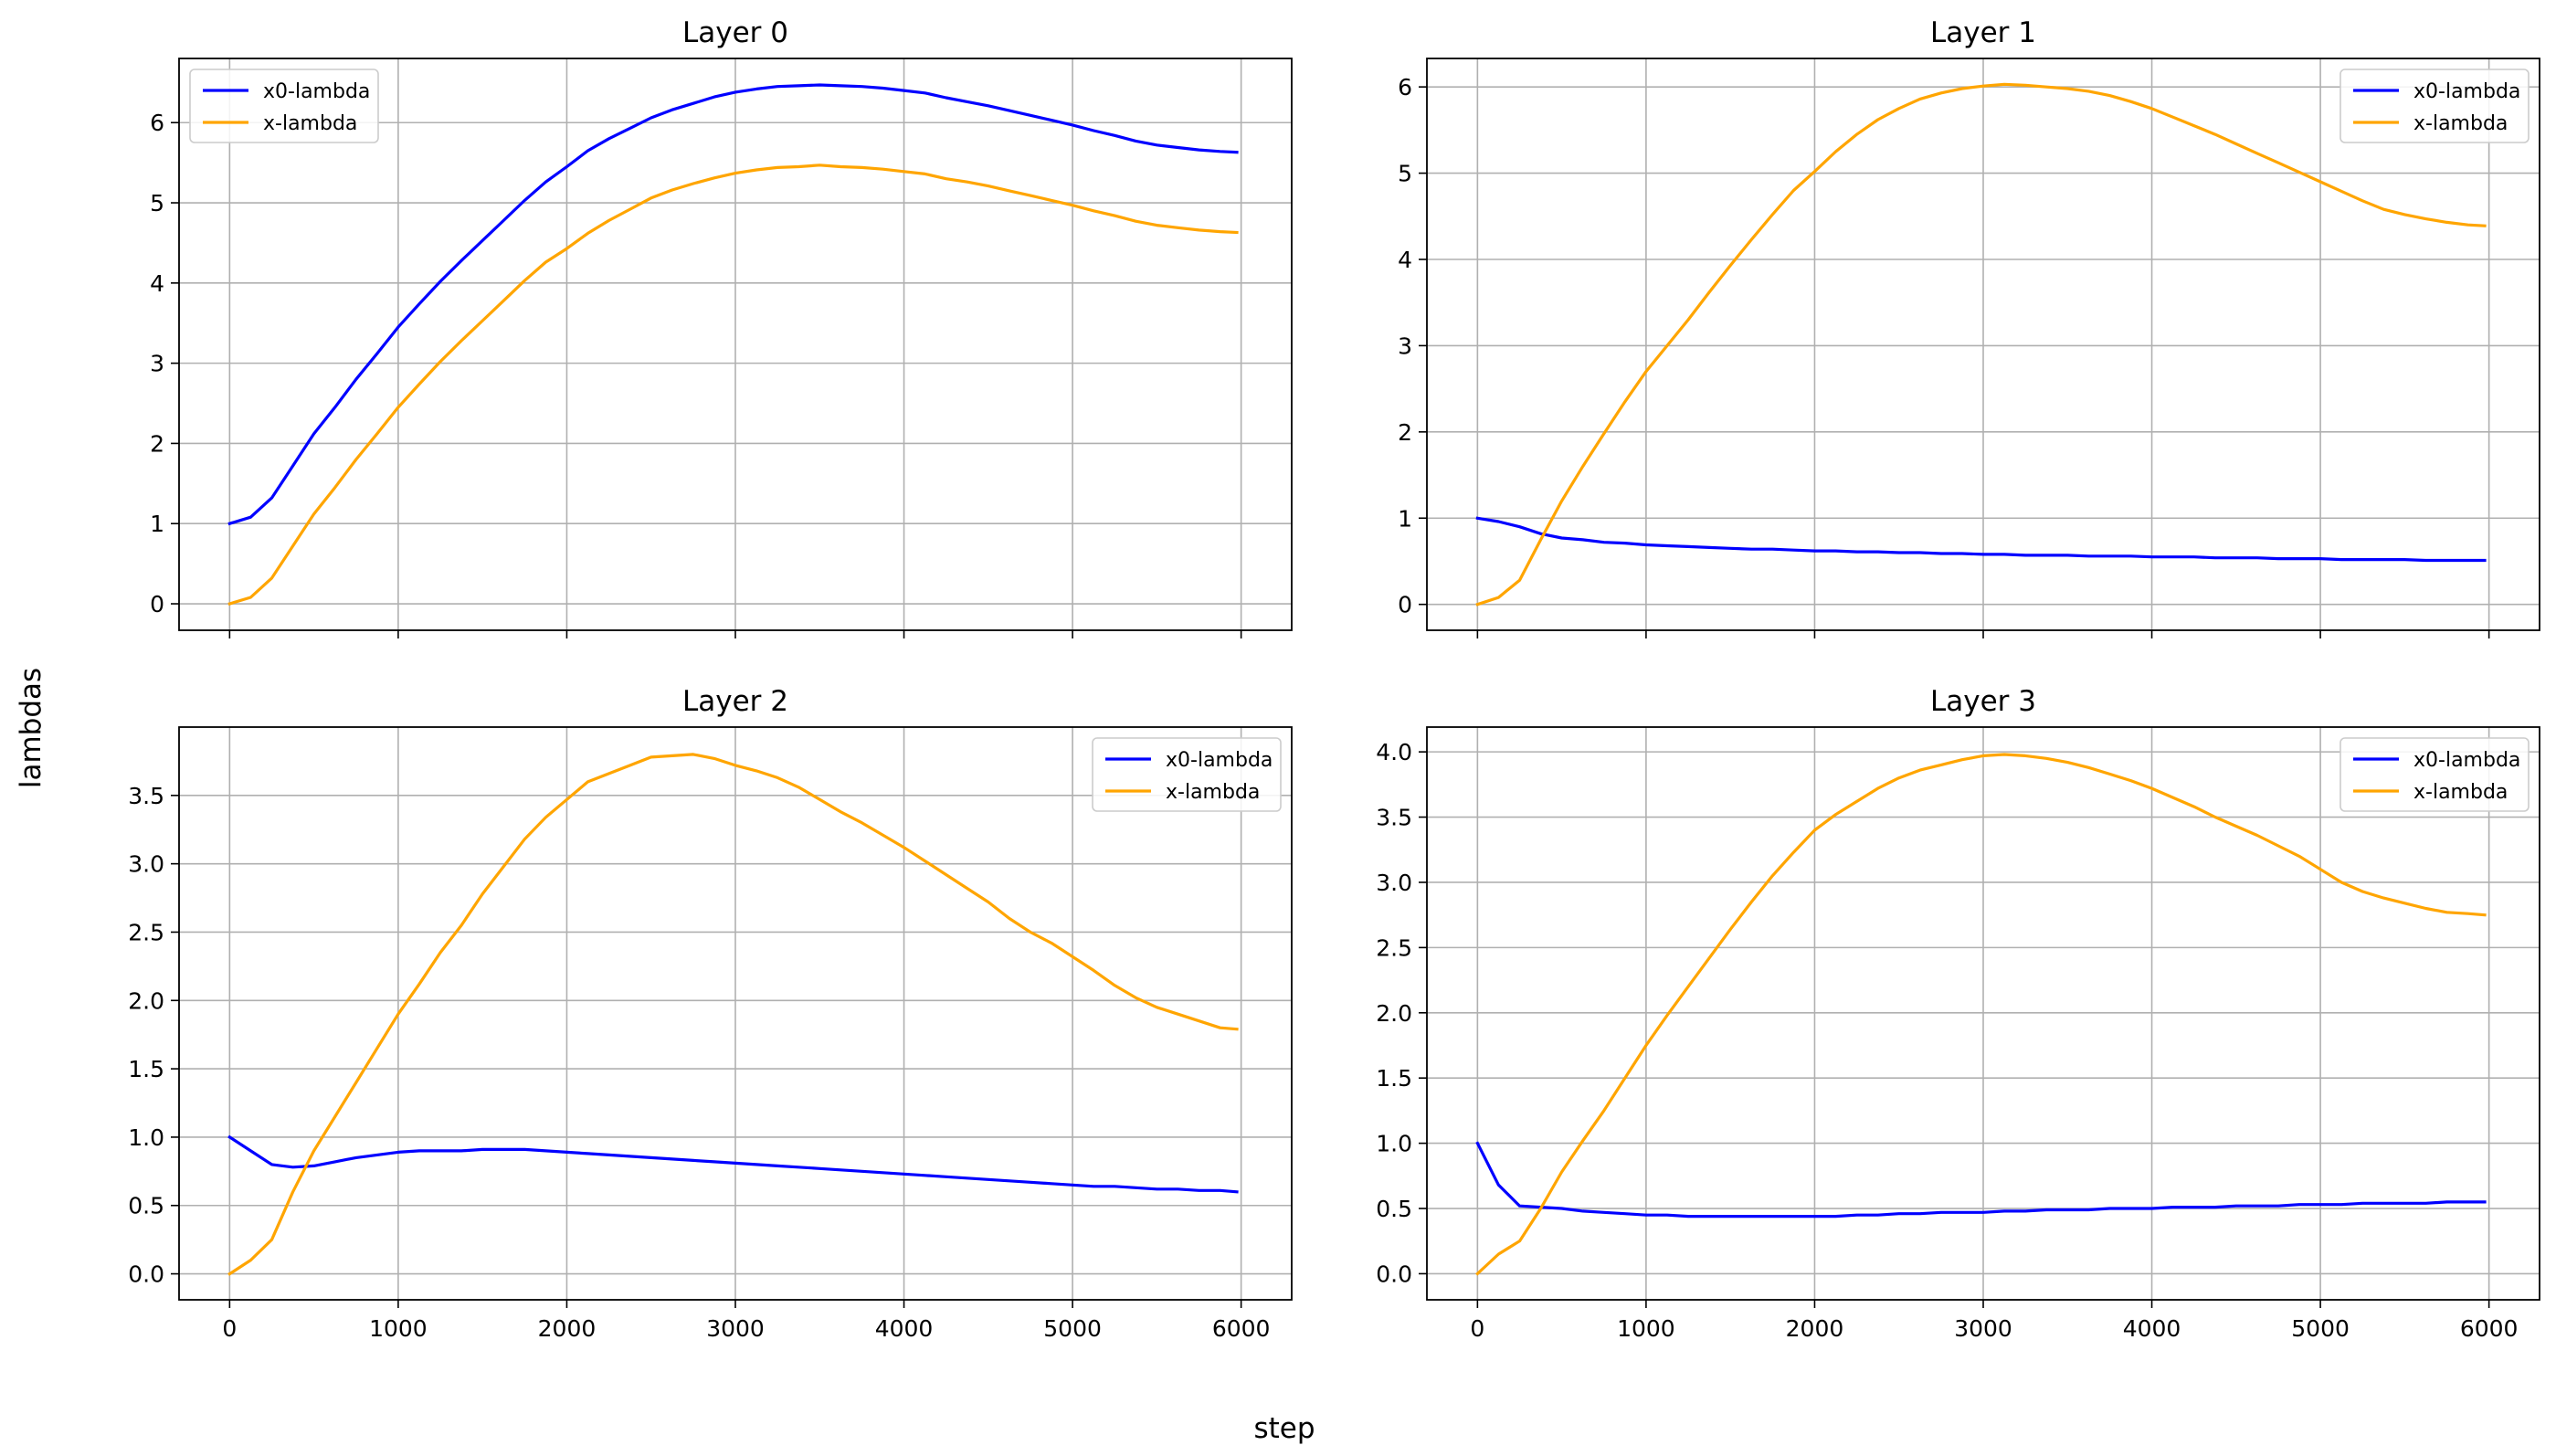  Describe the element at coordinates (31, 728) in the screenshot. I see `figure-ylabel: lambdas` at that location.